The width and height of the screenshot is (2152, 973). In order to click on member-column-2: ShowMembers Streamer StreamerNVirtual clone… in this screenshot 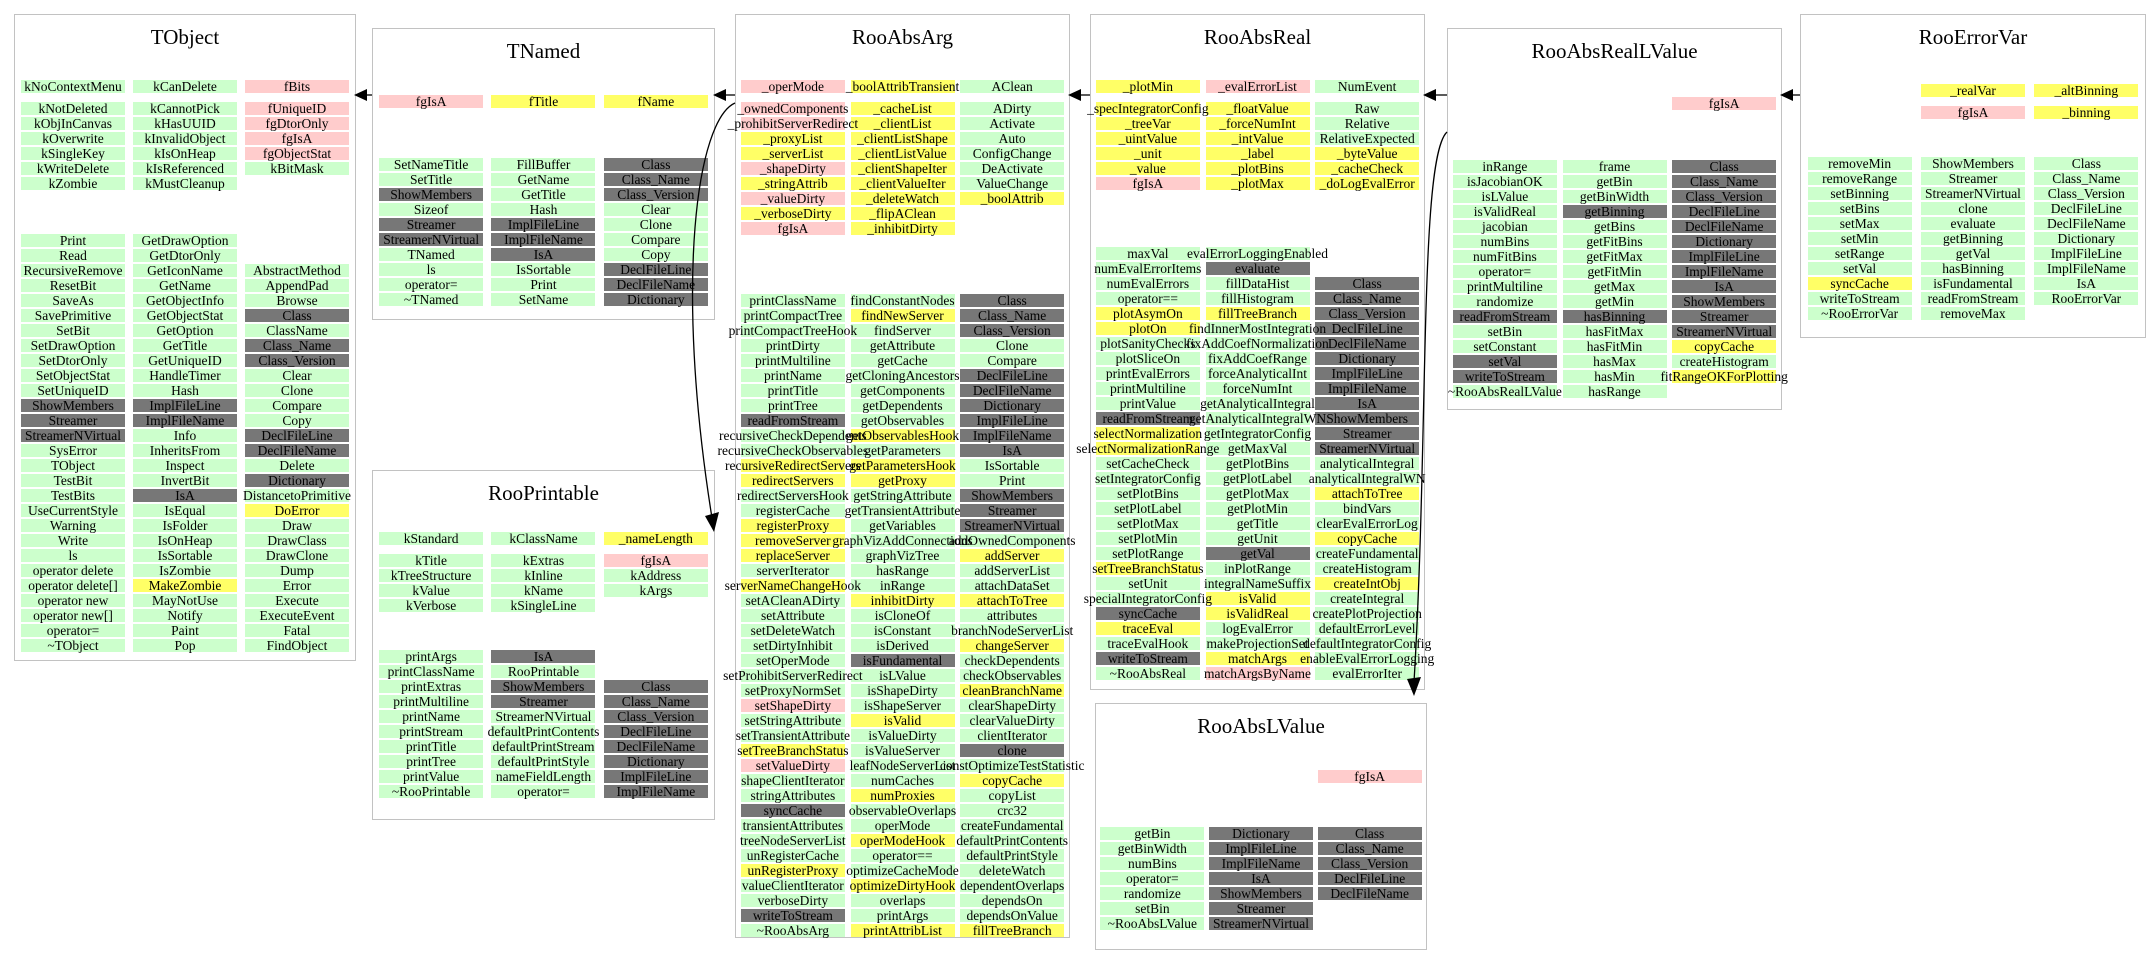, I will do `click(1972, 238)`.